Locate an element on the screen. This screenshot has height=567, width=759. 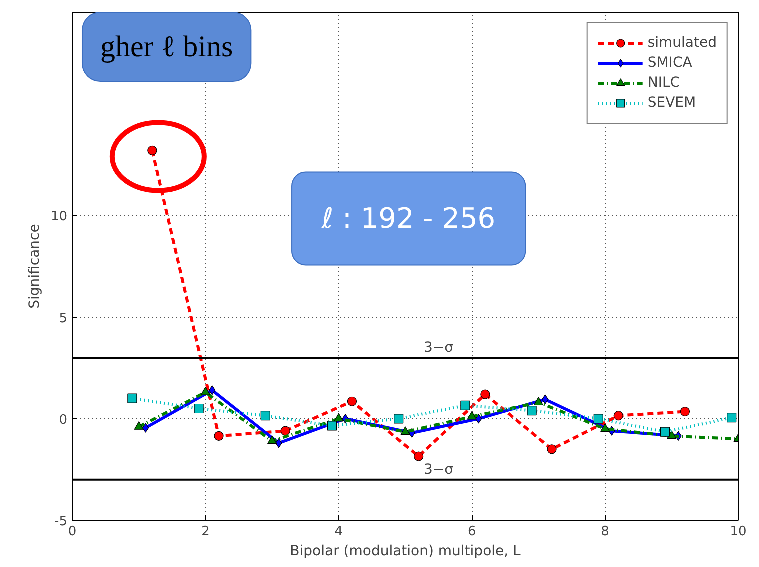
x-tick-label: 8 is located at coordinates (605, 532).